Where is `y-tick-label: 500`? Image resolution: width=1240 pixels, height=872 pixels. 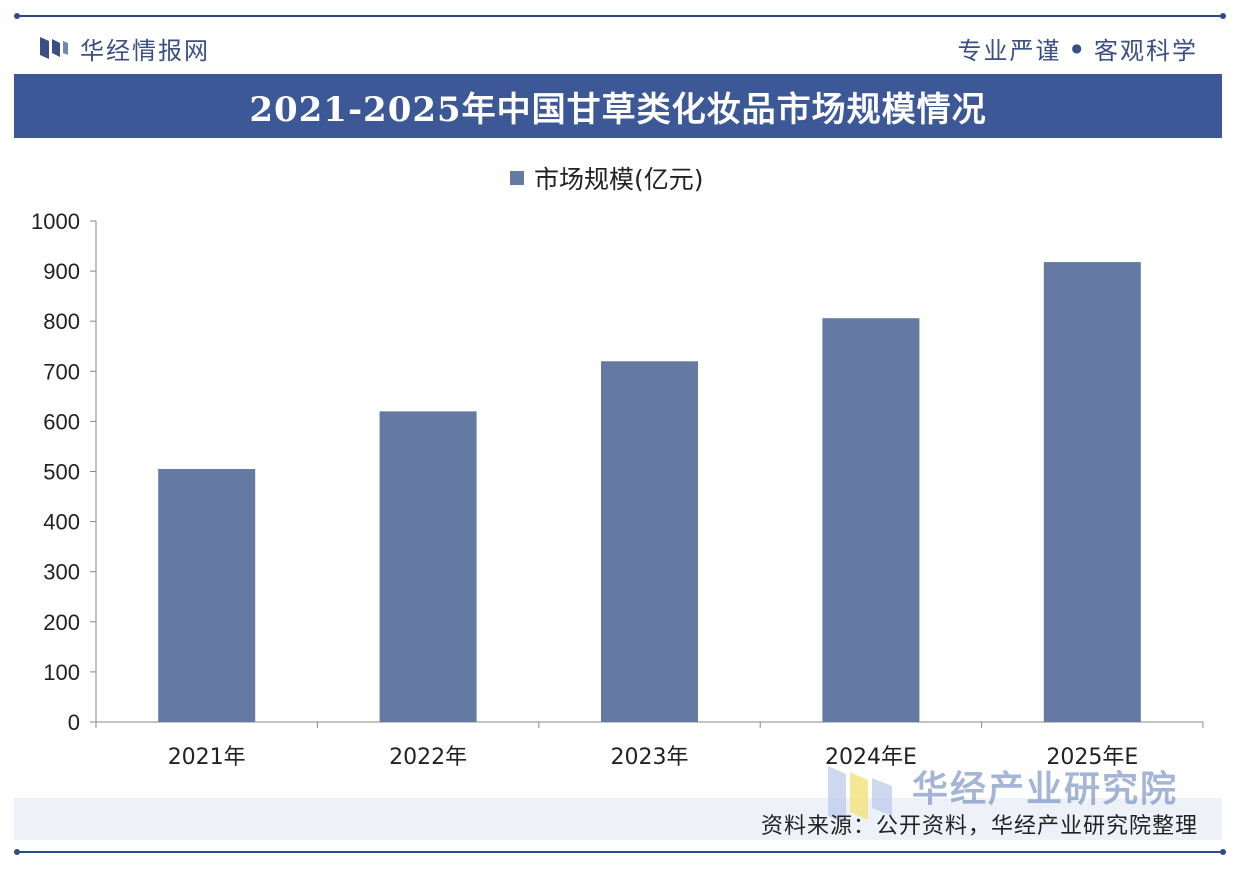
y-tick-label: 500 is located at coordinates (61, 472).